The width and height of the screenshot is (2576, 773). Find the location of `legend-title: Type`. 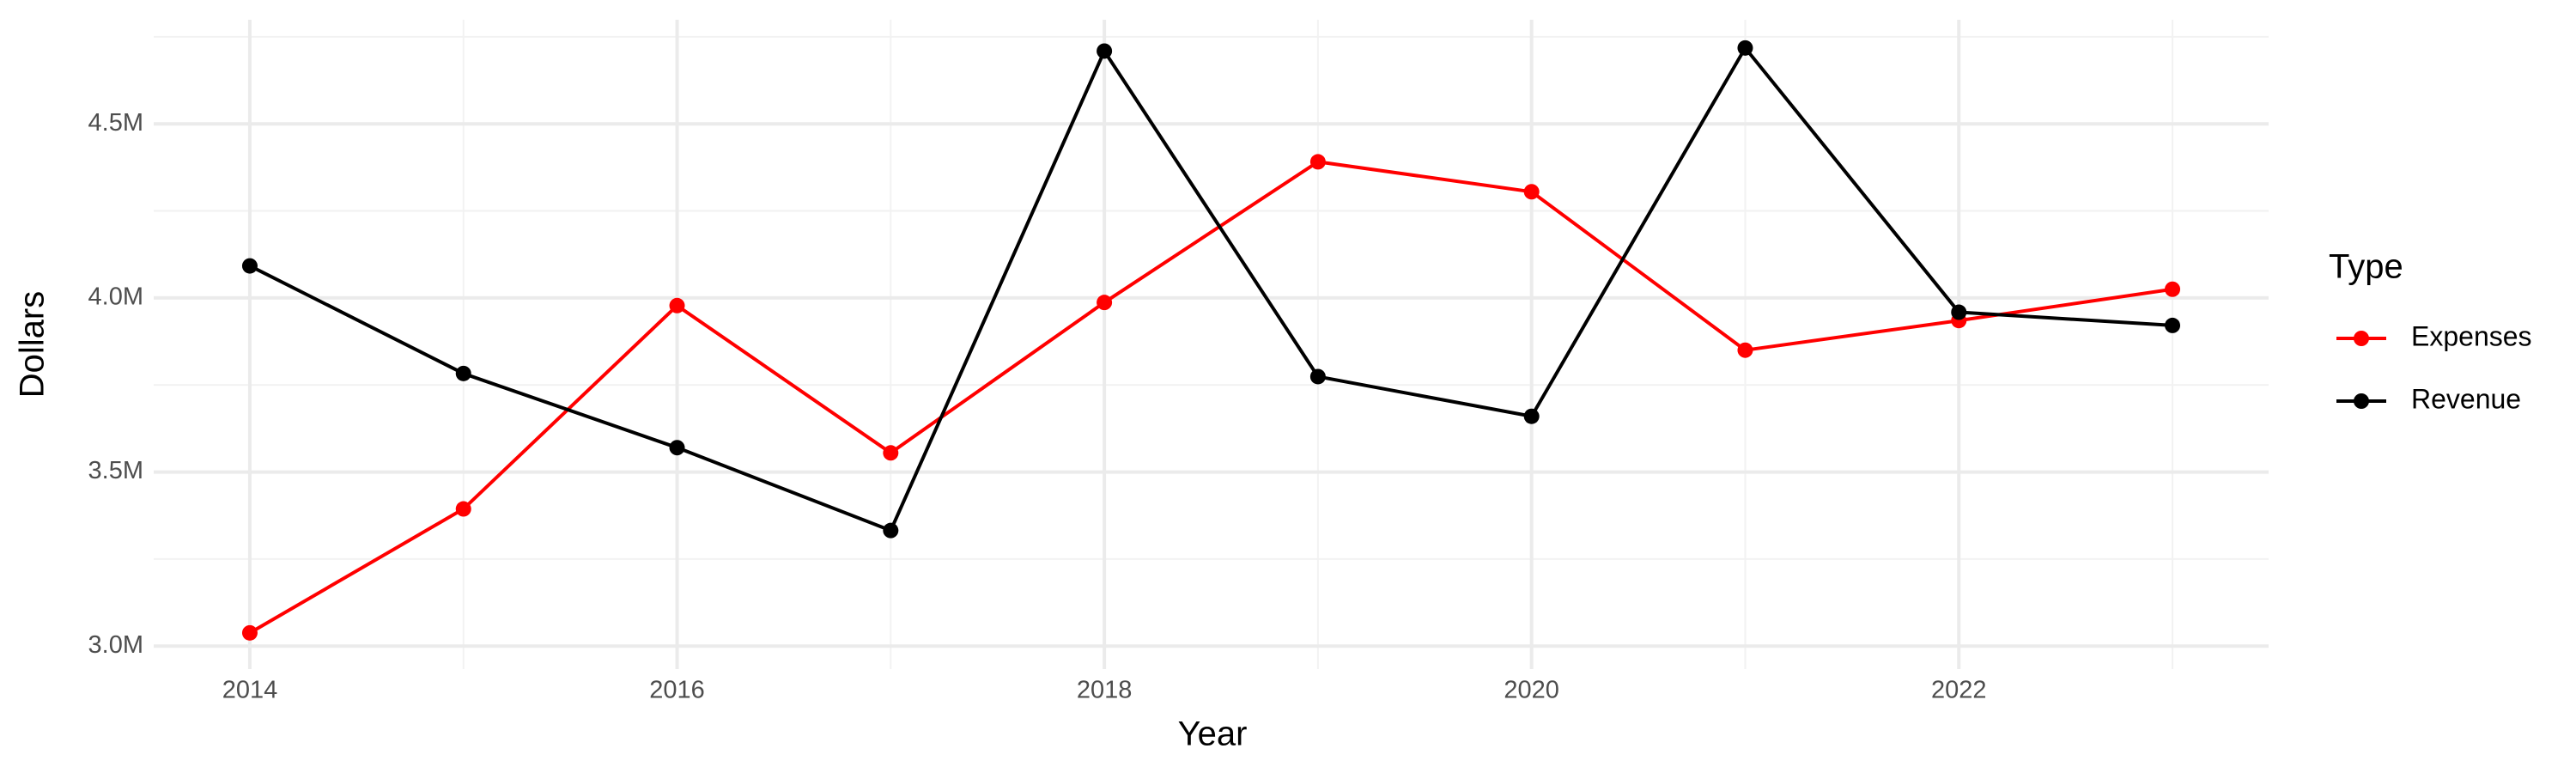

legend-title: Type is located at coordinates (2366, 267).